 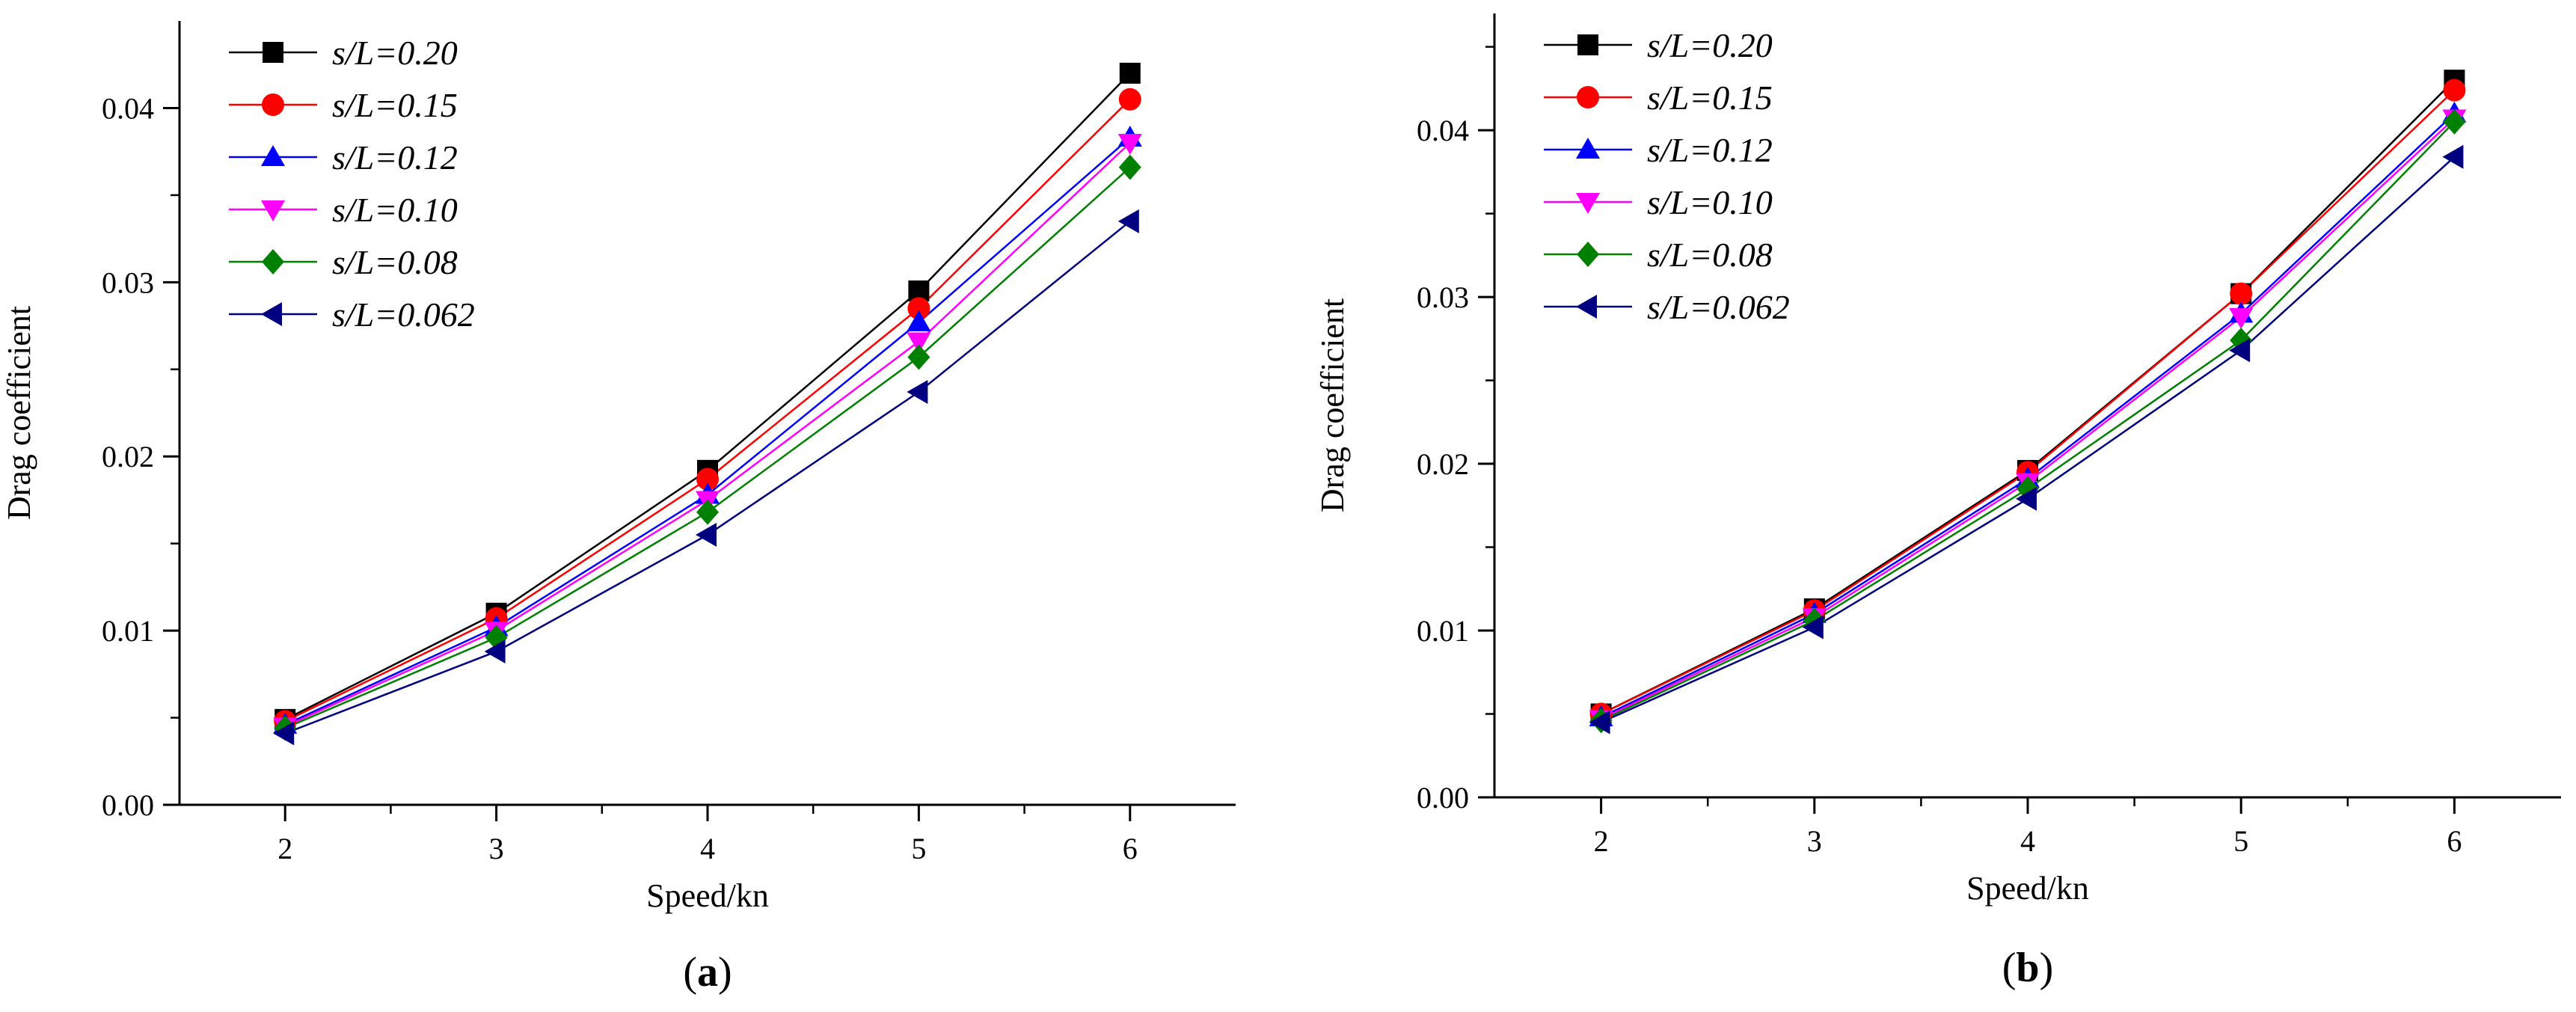 I want to click on panel-label: (b), so click(x=2027, y=968).